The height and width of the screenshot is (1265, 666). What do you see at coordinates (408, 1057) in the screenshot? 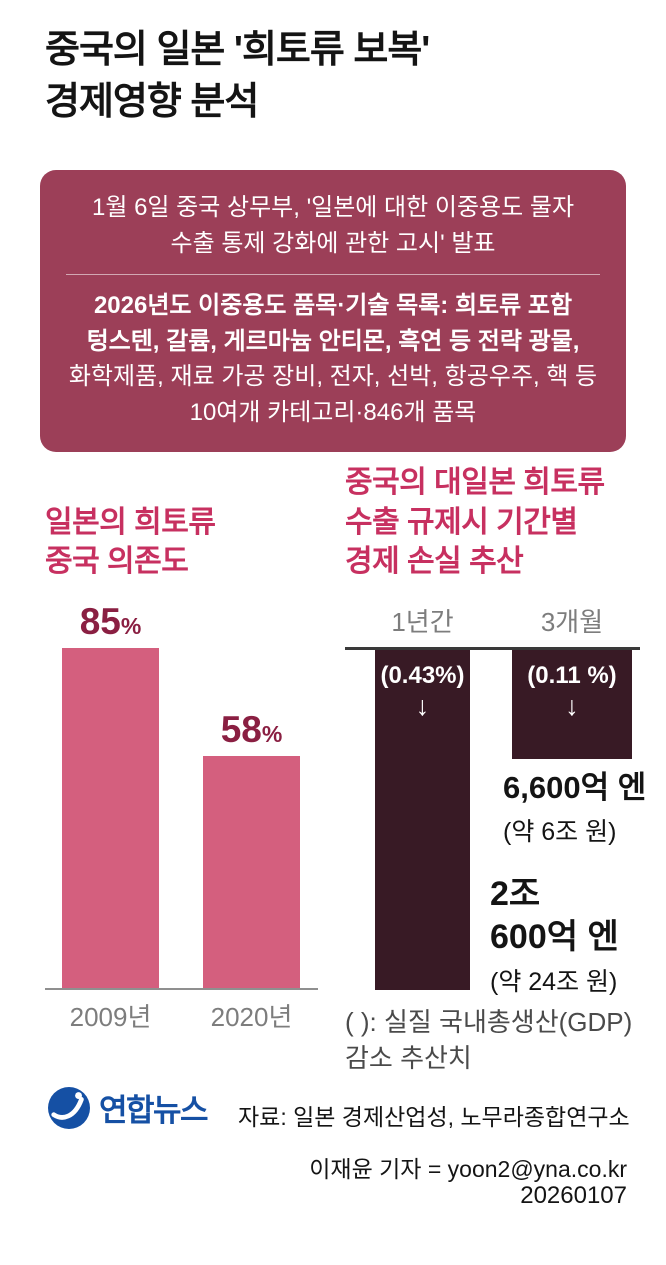
I see `gdp-note-line: 감소 추산치` at bounding box center [408, 1057].